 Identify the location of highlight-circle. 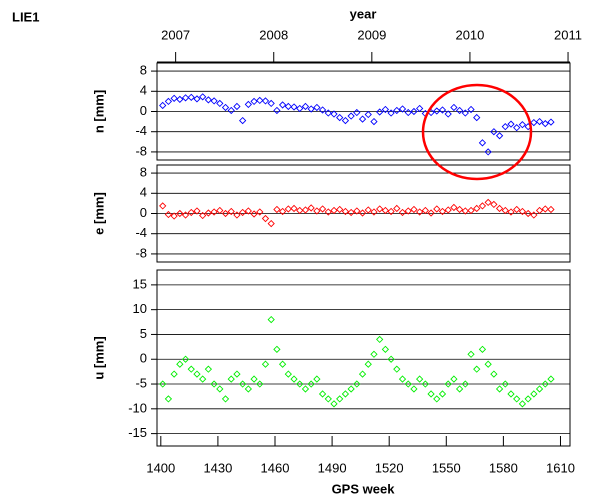
(477, 132).